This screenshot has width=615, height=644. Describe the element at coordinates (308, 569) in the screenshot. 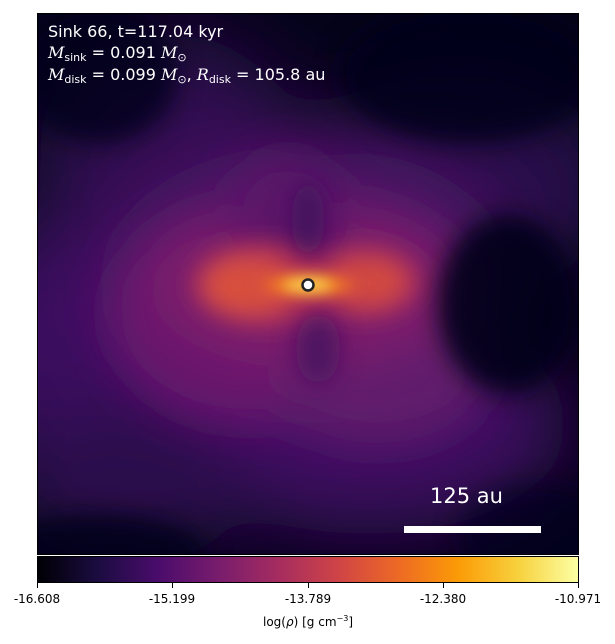

I see `colorbar` at that location.